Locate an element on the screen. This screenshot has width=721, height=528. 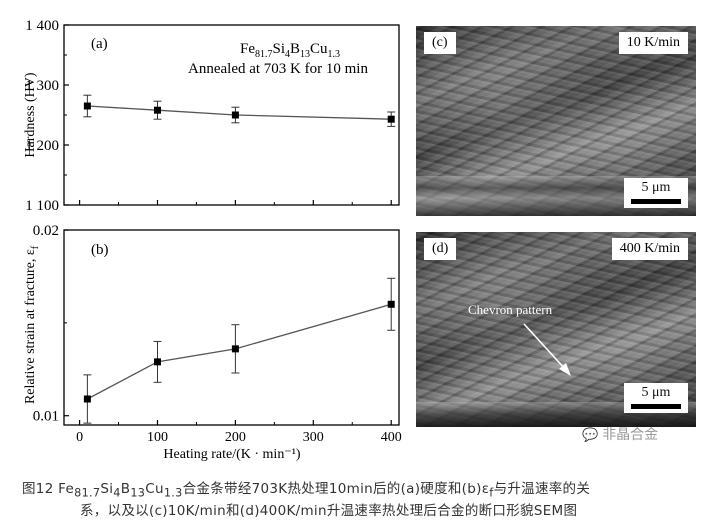
x-axis-label: Heating rate/(K · min⁻¹) is located at coordinates (231, 454).